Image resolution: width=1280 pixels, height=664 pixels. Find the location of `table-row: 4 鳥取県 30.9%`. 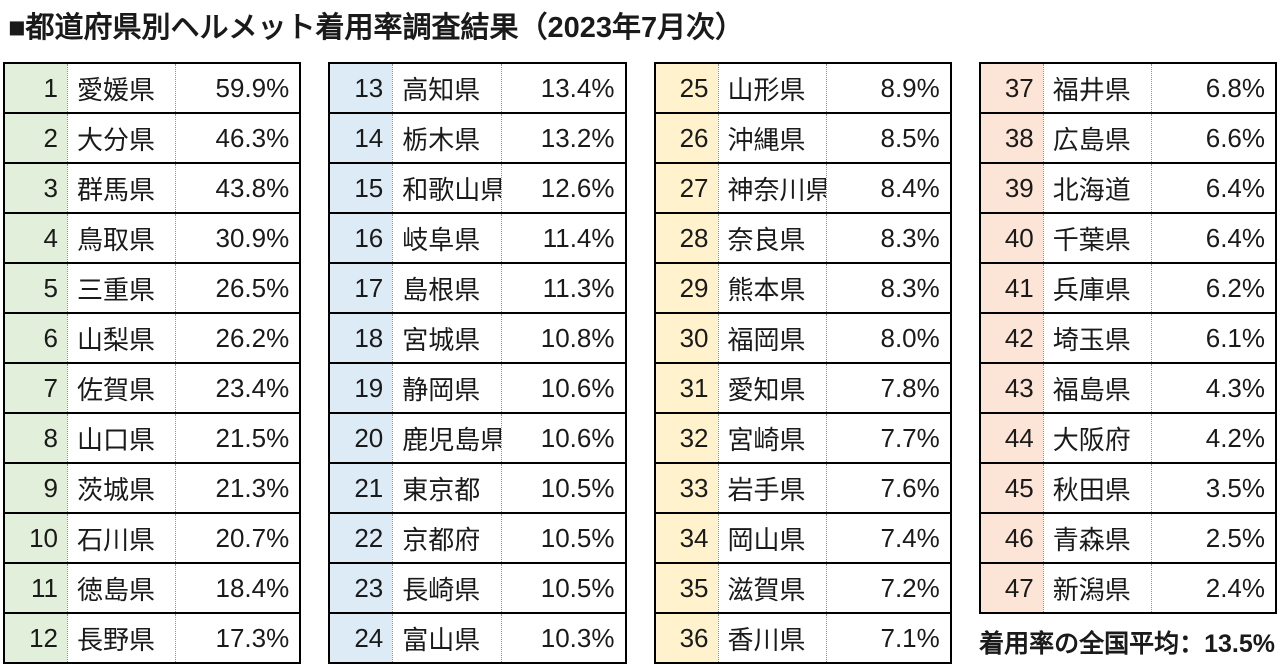

table-row: 4 鳥取県 30.9% is located at coordinates (152, 238).